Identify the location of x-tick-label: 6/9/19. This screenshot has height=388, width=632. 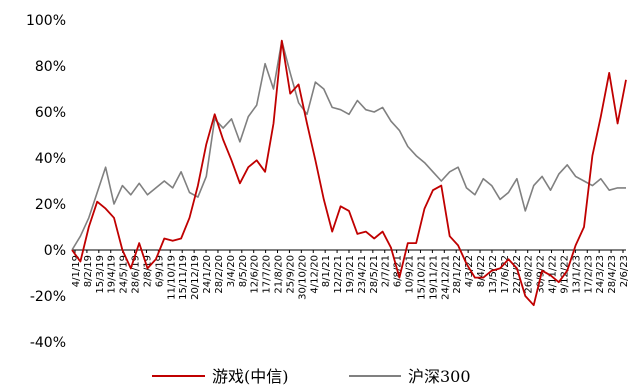
(159, 271).